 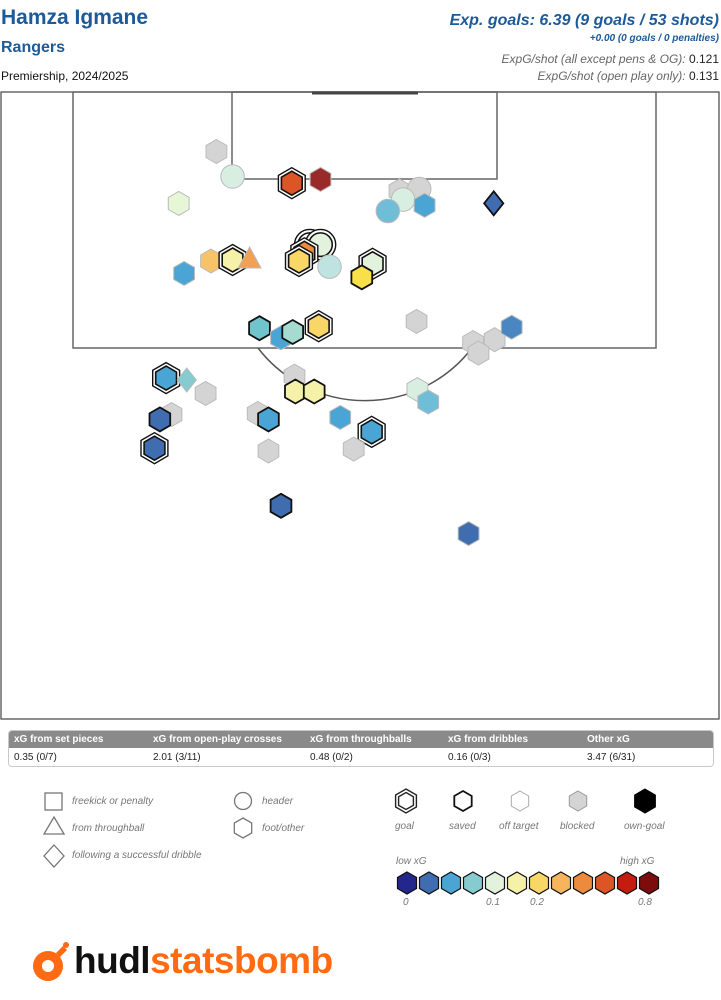 I want to click on scale-tick: 0.1, so click(x=493, y=902).